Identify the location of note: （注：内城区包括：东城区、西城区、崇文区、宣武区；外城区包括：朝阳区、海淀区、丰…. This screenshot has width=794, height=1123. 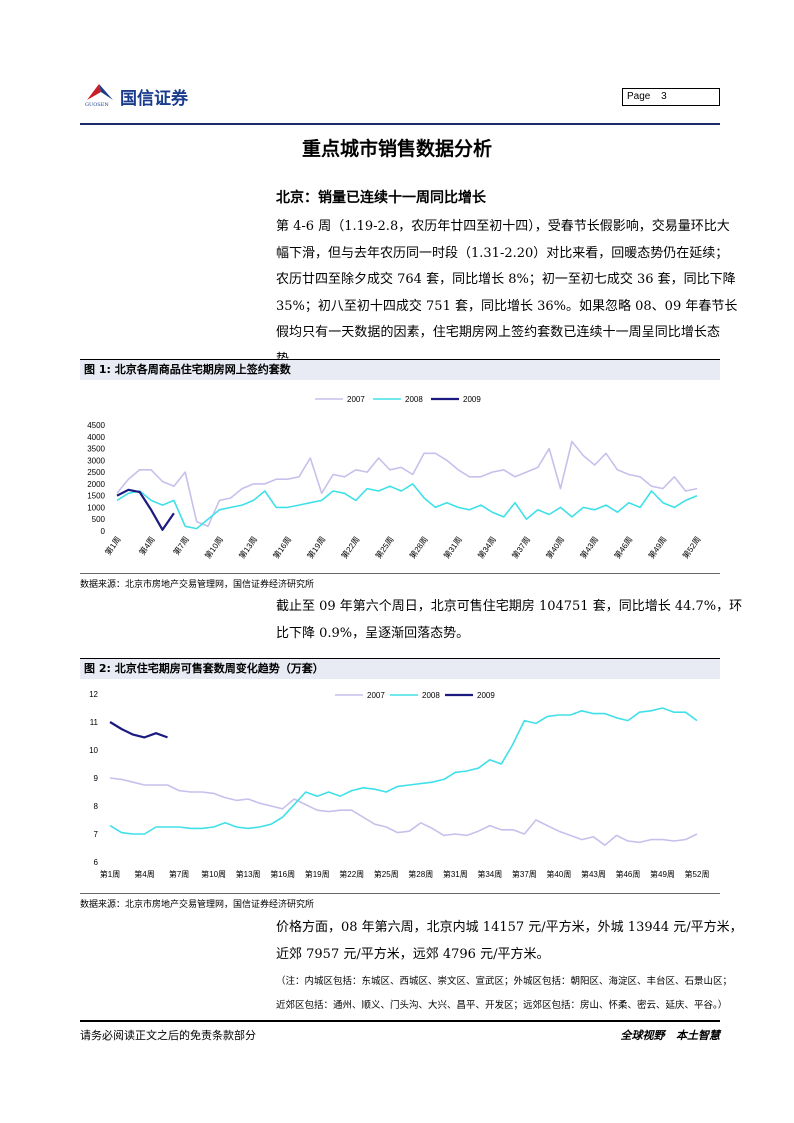
(504, 994).